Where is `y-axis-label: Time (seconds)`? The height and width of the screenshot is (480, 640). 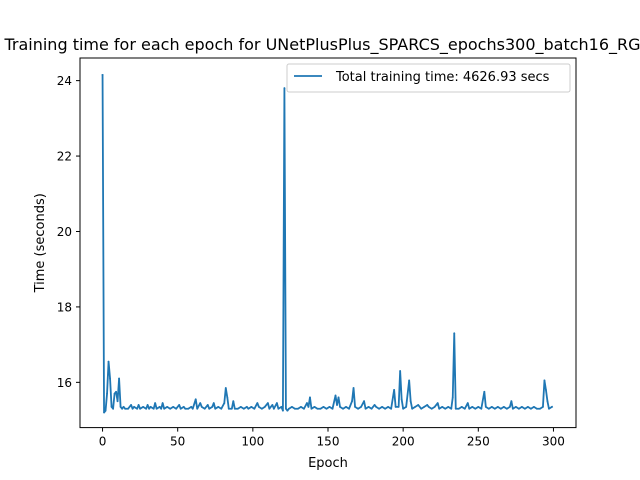 y-axis-label: Time (seconds) is located at coordinates (40, 243).